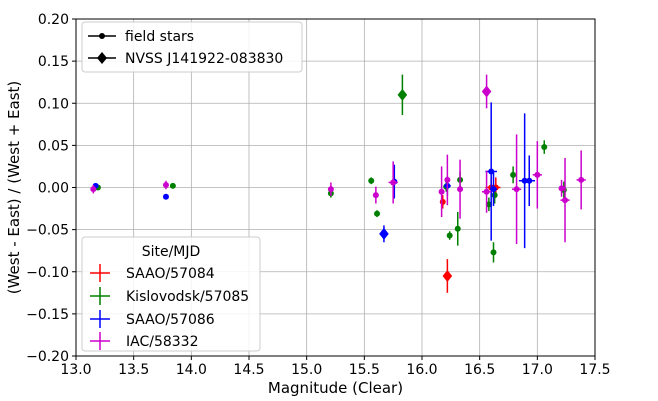  What do you see at coordinates (204, 59) in the screenshot?
I see `legend-target-label: NVSS J141922-083830` at bounding box center [204, 59].